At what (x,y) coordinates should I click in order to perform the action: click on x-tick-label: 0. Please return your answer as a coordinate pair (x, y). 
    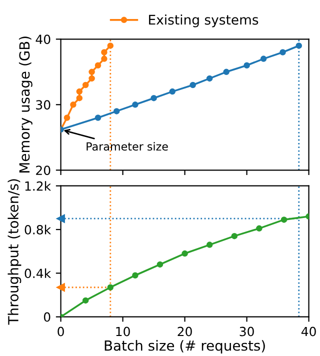
    Looking at the image, I should click on (61, 331).